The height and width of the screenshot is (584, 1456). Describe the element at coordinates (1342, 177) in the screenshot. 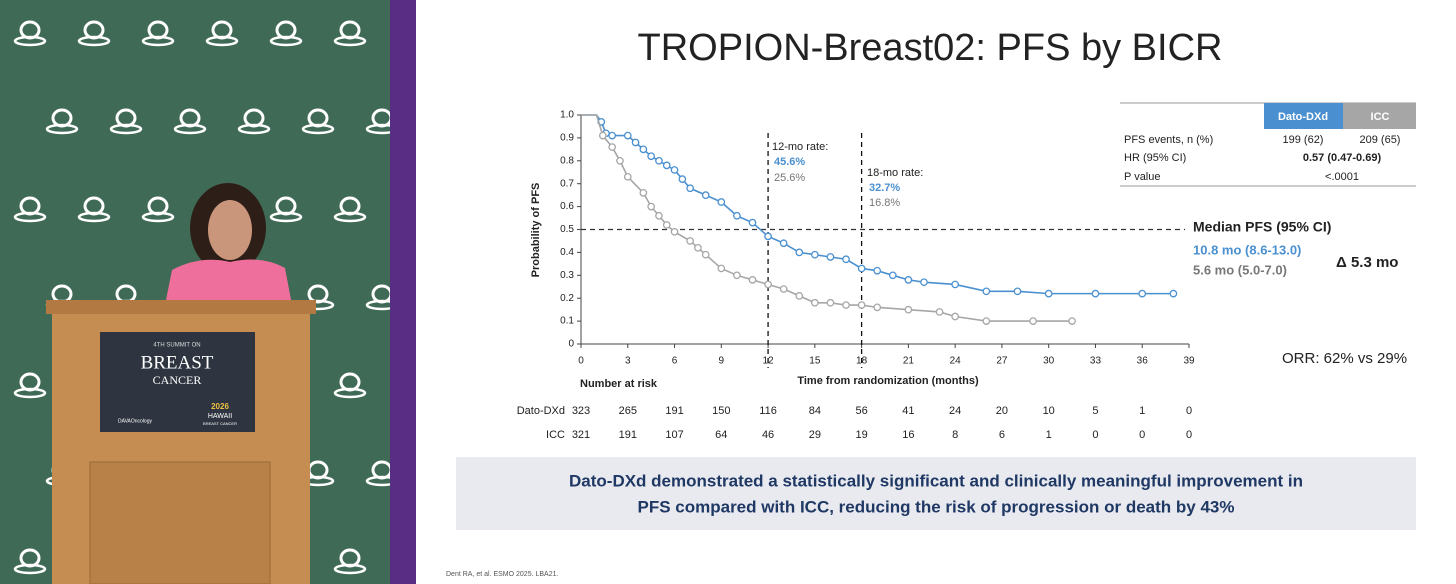

I see `table-cell: <.0001` at that location.